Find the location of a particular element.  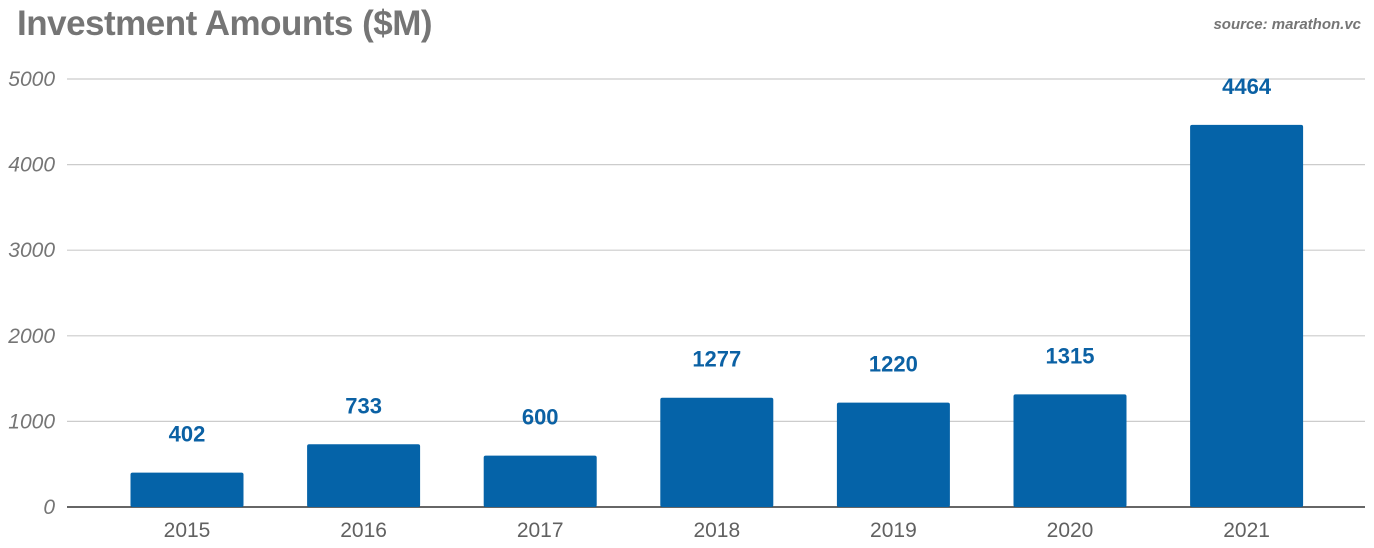

bar-2018 is located at coordinates (717, 452).